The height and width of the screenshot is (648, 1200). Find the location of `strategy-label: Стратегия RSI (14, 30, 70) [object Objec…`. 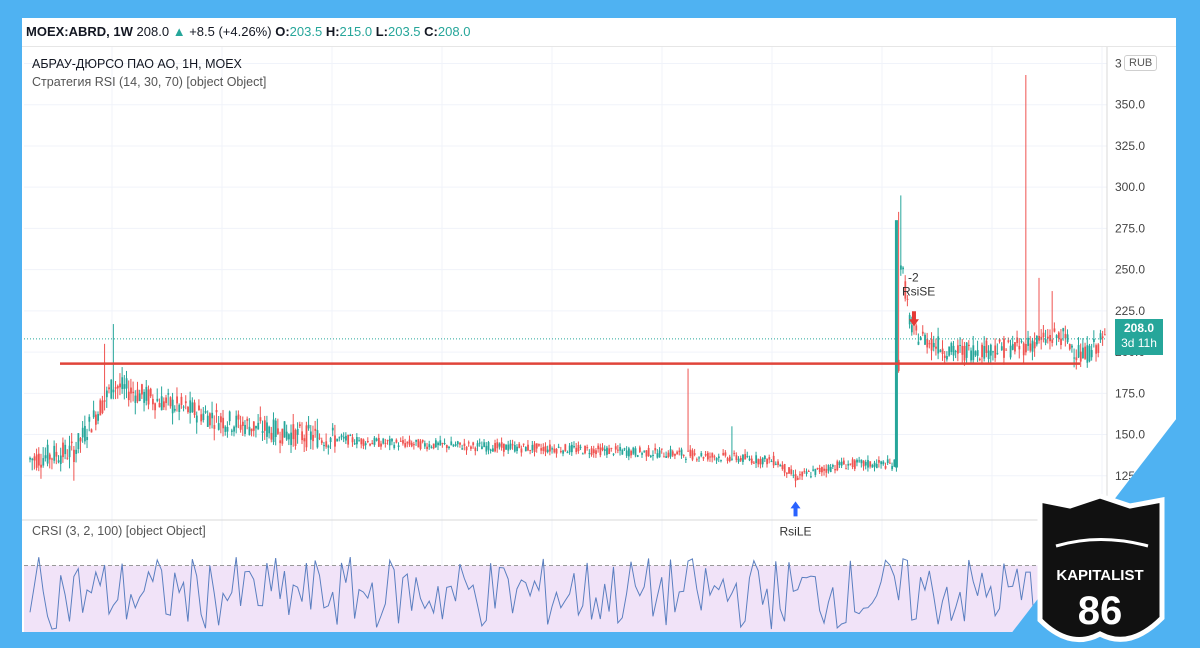

strategy-label: Стратегия RSI (14, 30, 70) [object Objec… is located at coordinates (149, 82).